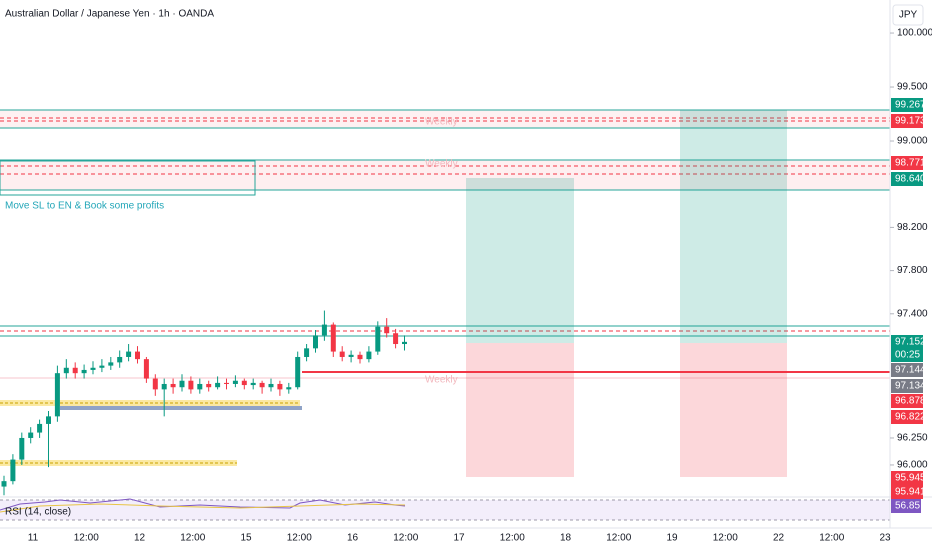  Describe the element at coordinates (912, 313) in the screenshot. I see `price-tick-label: 97.400` at that location.